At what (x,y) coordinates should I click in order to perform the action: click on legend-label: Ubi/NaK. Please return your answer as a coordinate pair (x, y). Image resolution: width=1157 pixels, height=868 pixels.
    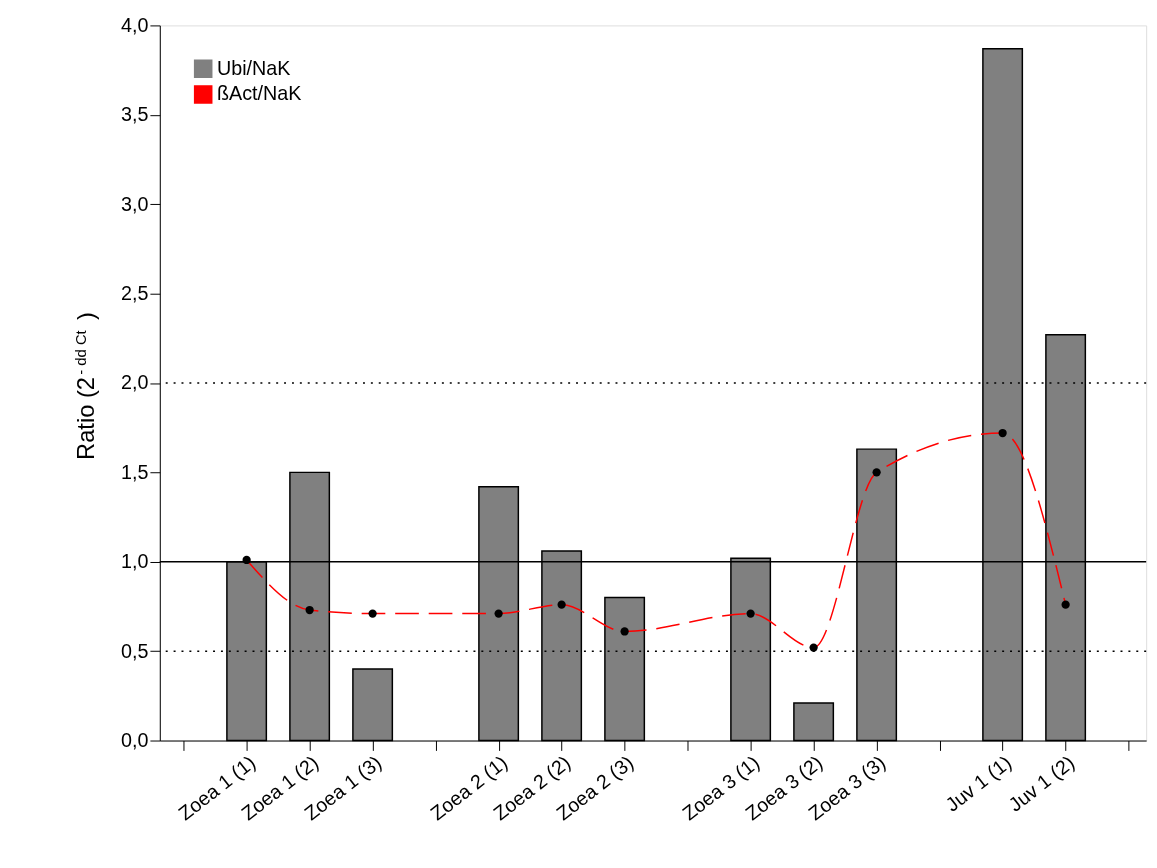
    Looking at the image, I should click on (254, 67).